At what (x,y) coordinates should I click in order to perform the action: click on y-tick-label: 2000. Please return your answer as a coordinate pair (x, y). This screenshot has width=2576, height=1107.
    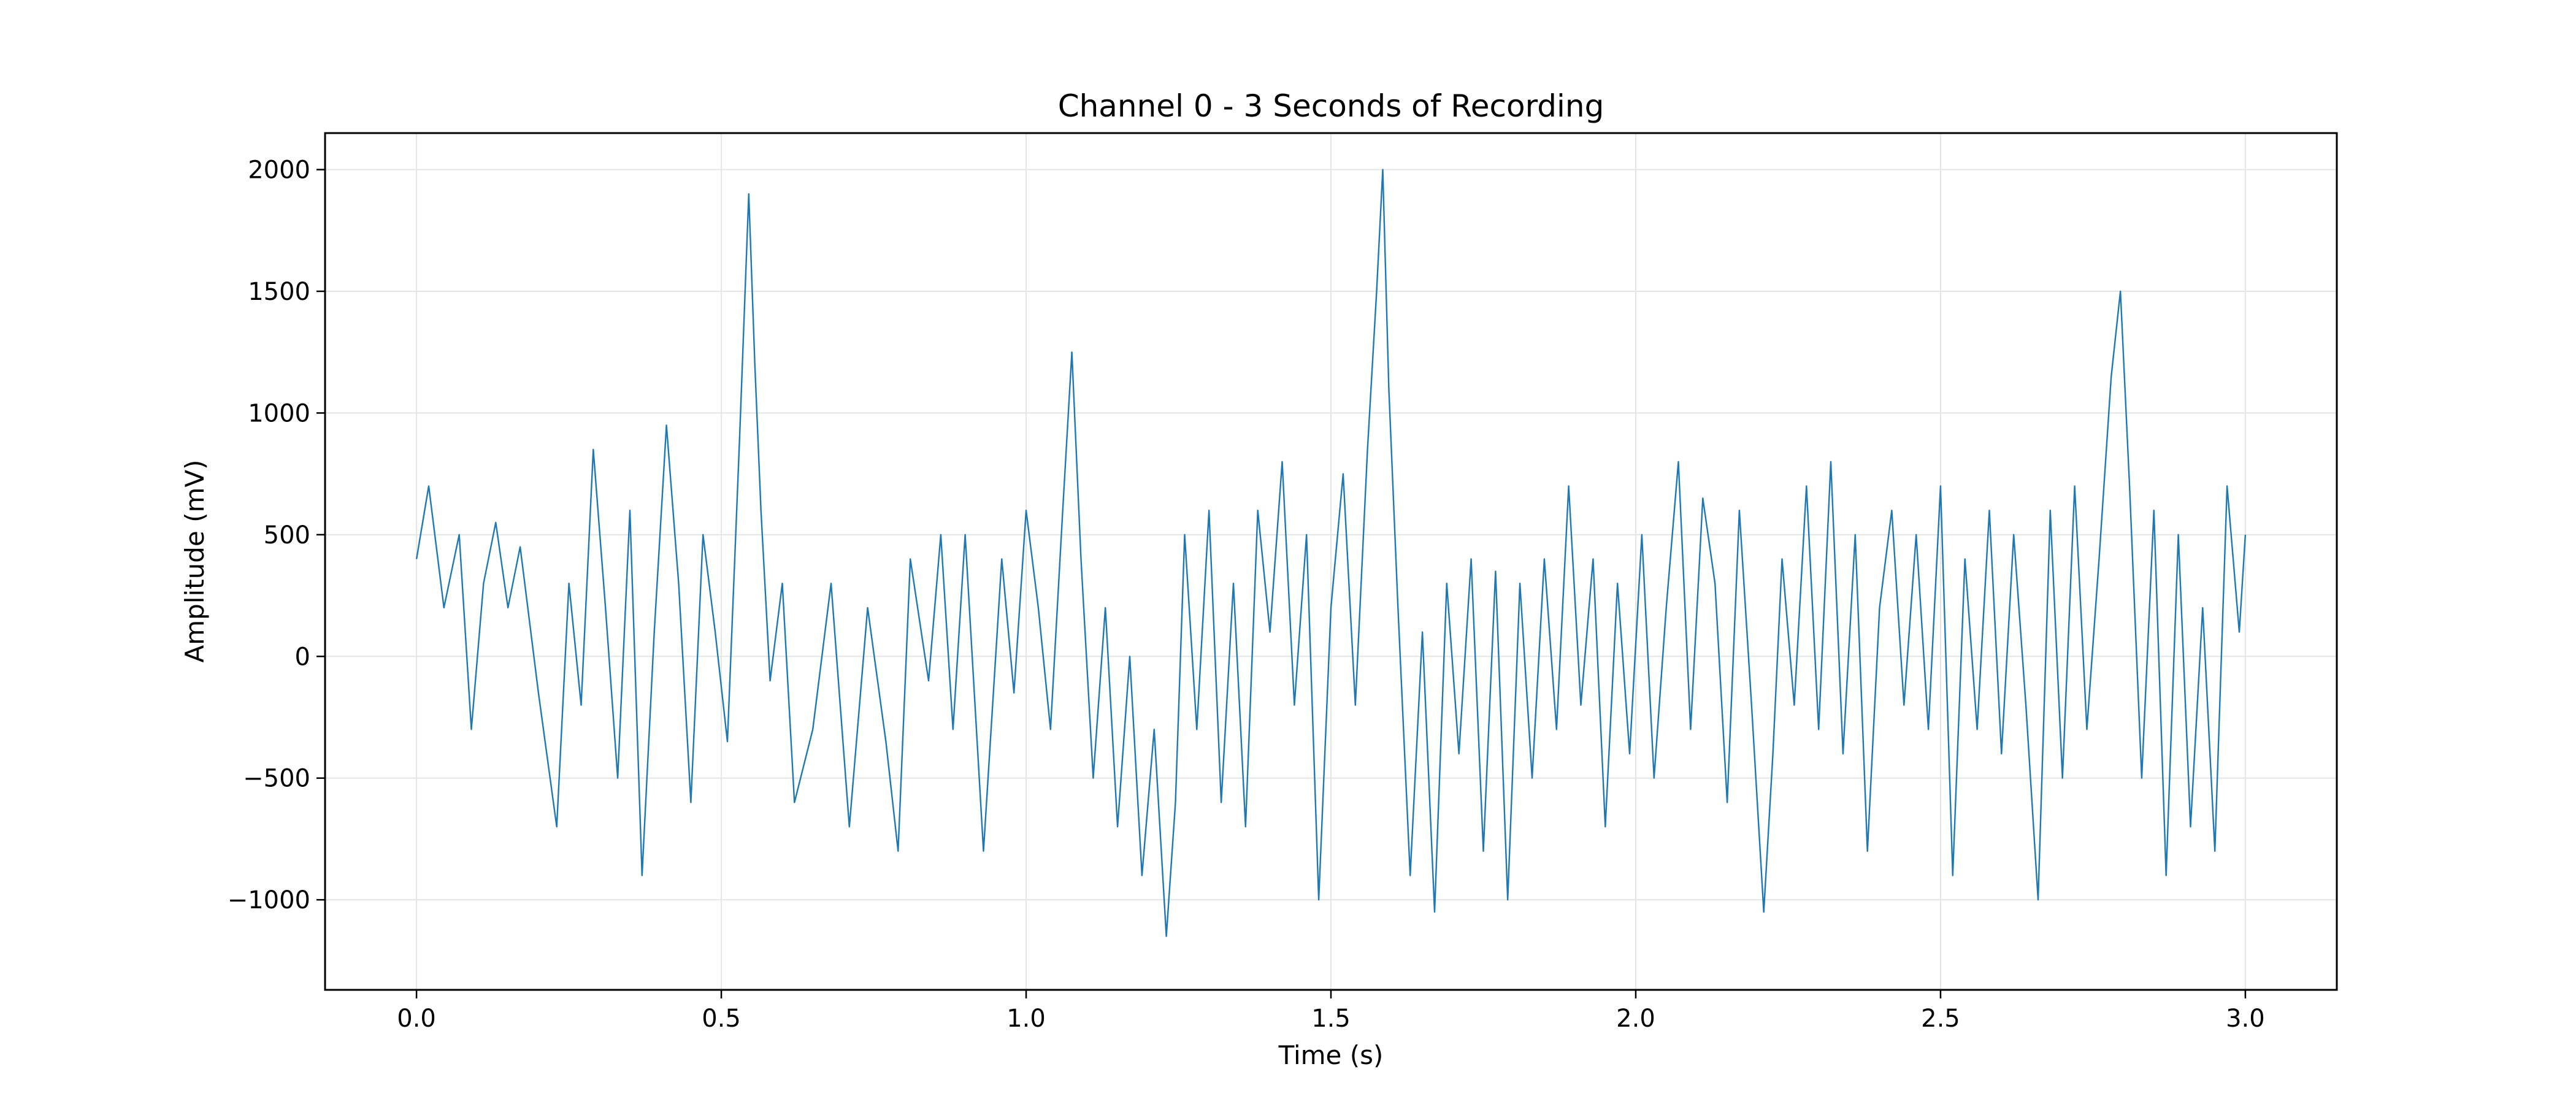
    Looking at the image, I should click on (279, 170).